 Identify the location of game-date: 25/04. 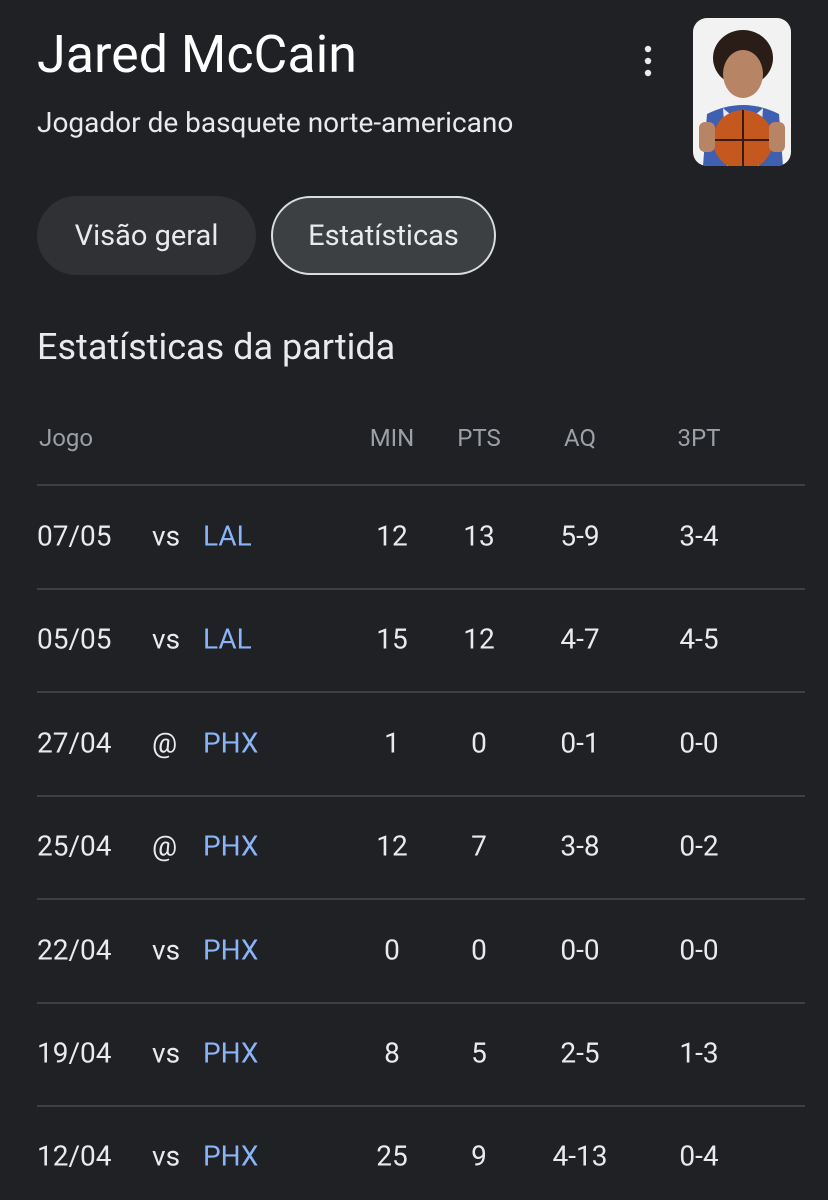
(74, 846).